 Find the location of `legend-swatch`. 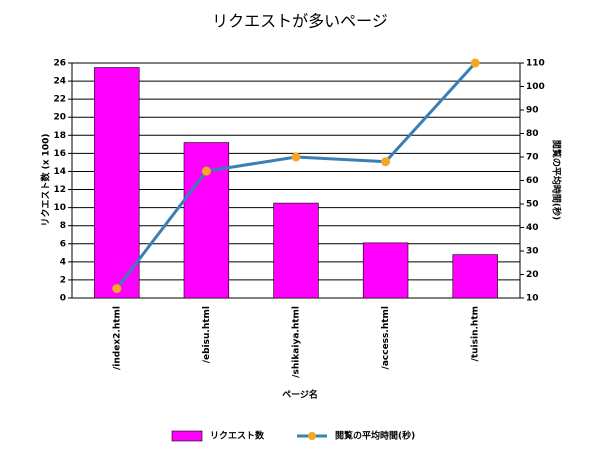

legend-swatch is located at coordinates (187, 436).